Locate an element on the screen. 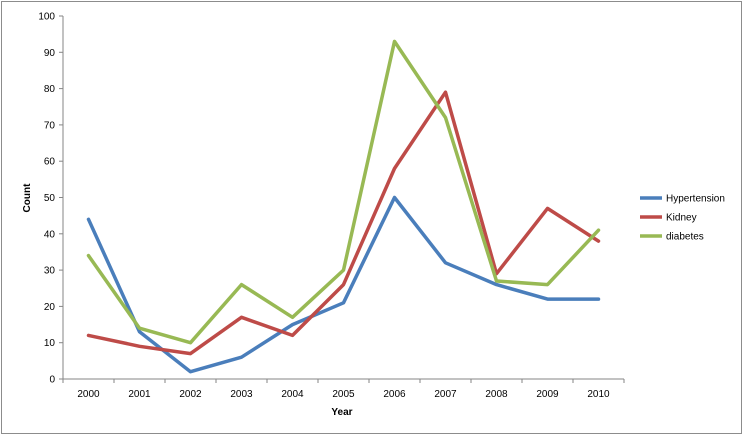 The width and height of the screenshot is (745, 437). y-tick-label: 100 is located at coordinates (46, 17).